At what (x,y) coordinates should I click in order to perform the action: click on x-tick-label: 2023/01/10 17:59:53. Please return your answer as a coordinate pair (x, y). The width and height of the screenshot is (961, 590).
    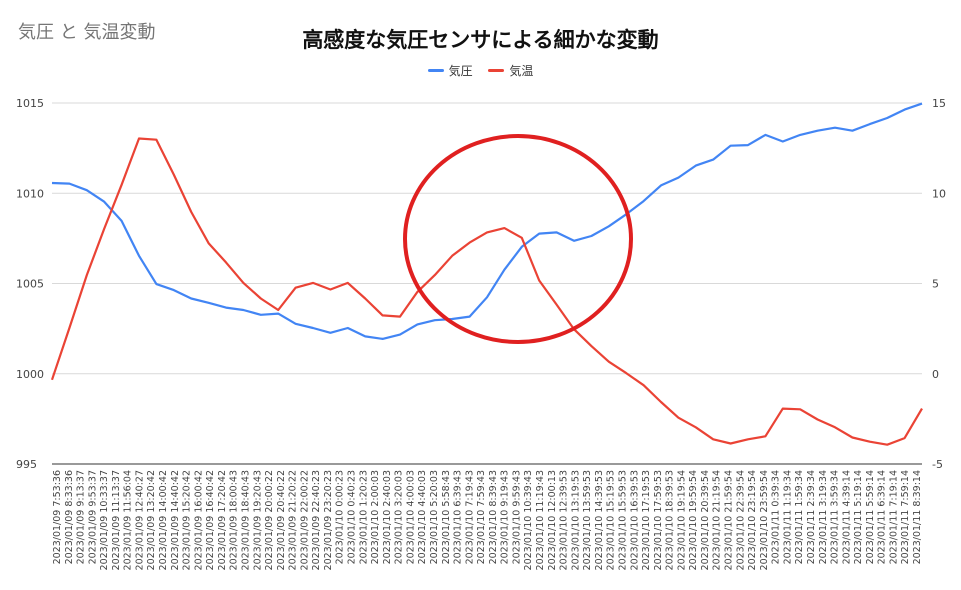
    Looking at the image, I should click on (658, 520).